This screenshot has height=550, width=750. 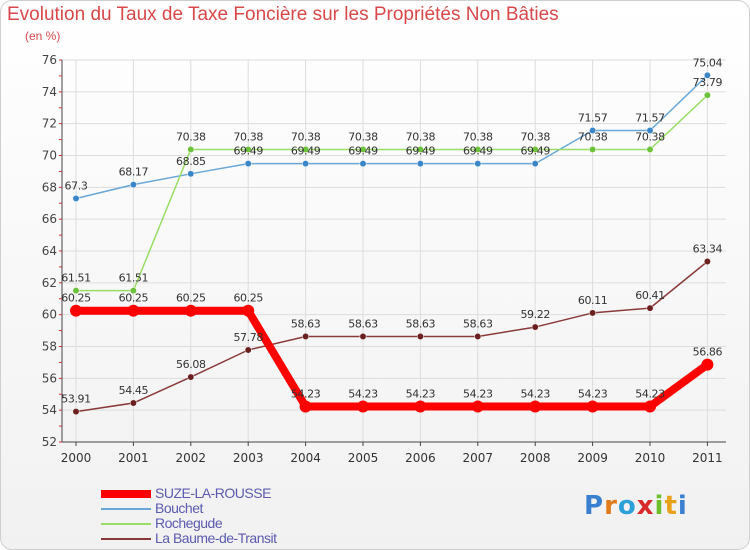 I want to click on data-label: 54.45, so click(x=134, y=390).